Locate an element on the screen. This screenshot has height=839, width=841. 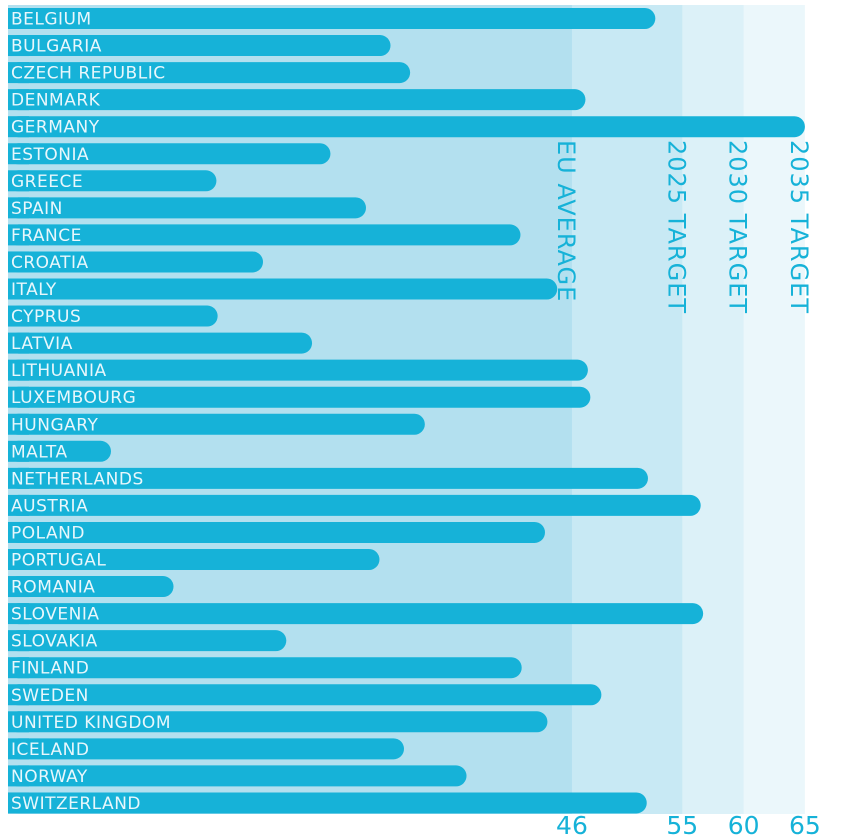
bar-poland is located at coordinates (276, 532).